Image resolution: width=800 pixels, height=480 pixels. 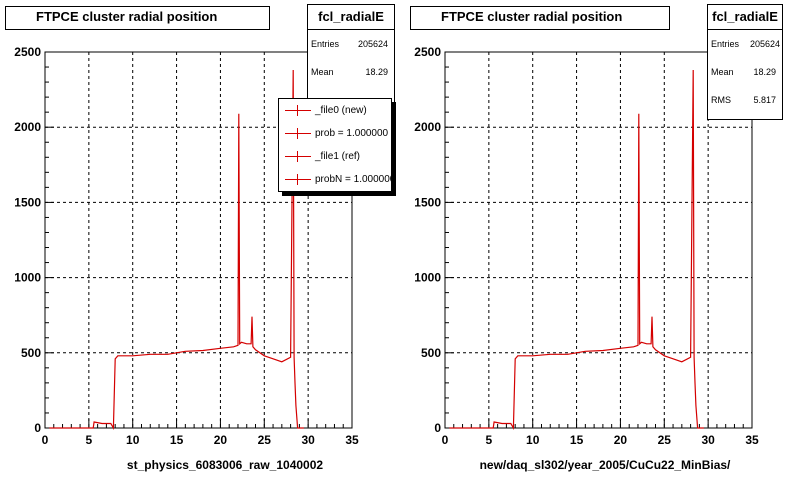 I want to click on legend-entry: _file1 (ref), so click(x=335, y=156).